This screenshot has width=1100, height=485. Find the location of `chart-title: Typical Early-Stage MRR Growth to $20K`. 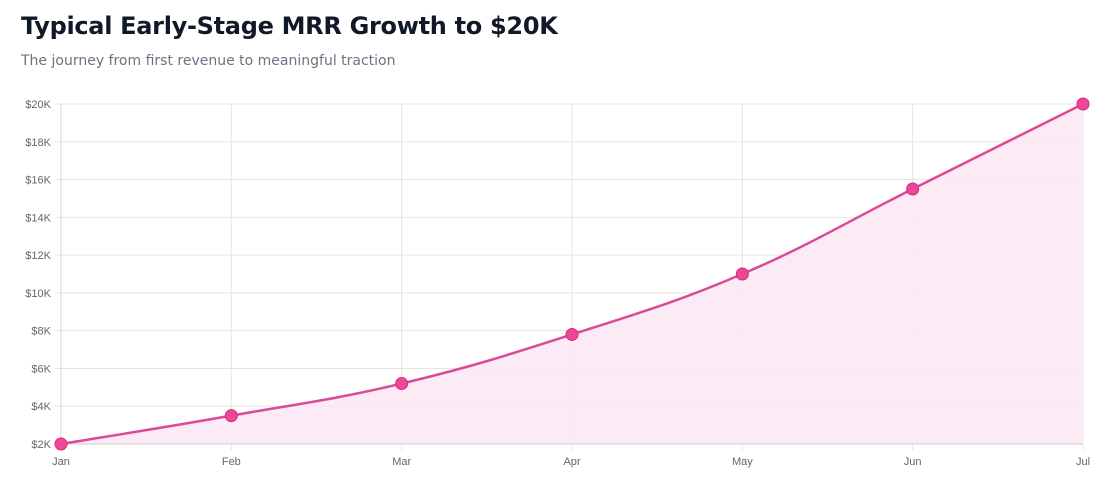

chart-title: Typical Early-Stage MRR Growth to $20K is located at coordinates (289, 26).